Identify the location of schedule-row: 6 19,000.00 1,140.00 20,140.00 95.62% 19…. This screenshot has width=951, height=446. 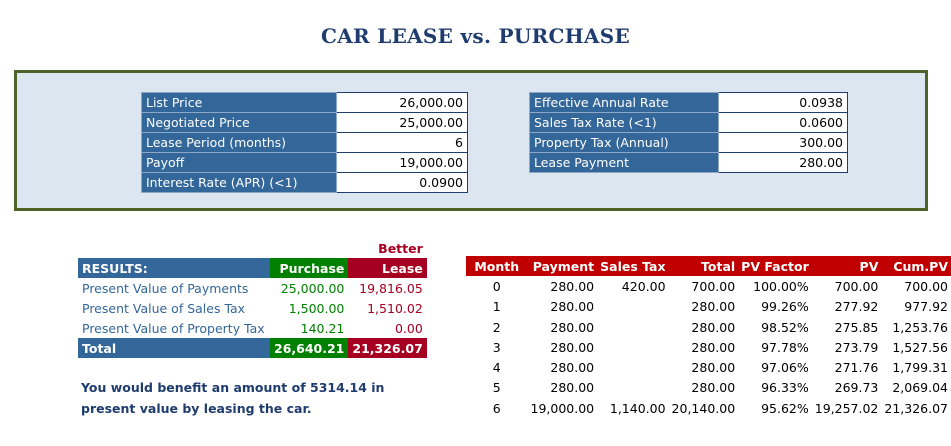
(708, 408).